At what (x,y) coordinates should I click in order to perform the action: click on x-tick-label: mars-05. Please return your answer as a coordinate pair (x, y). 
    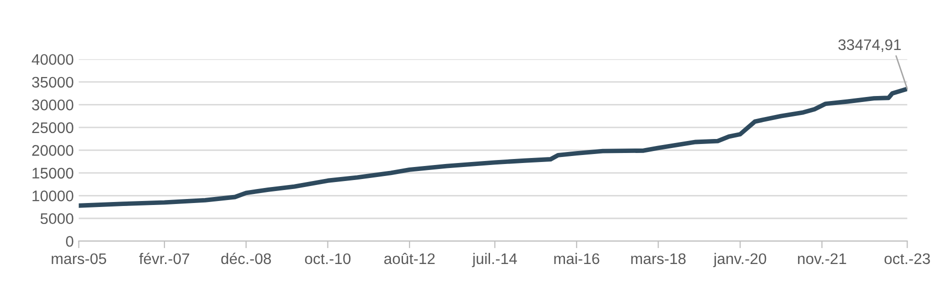
    Looking at the image, I should click on (79, 258).